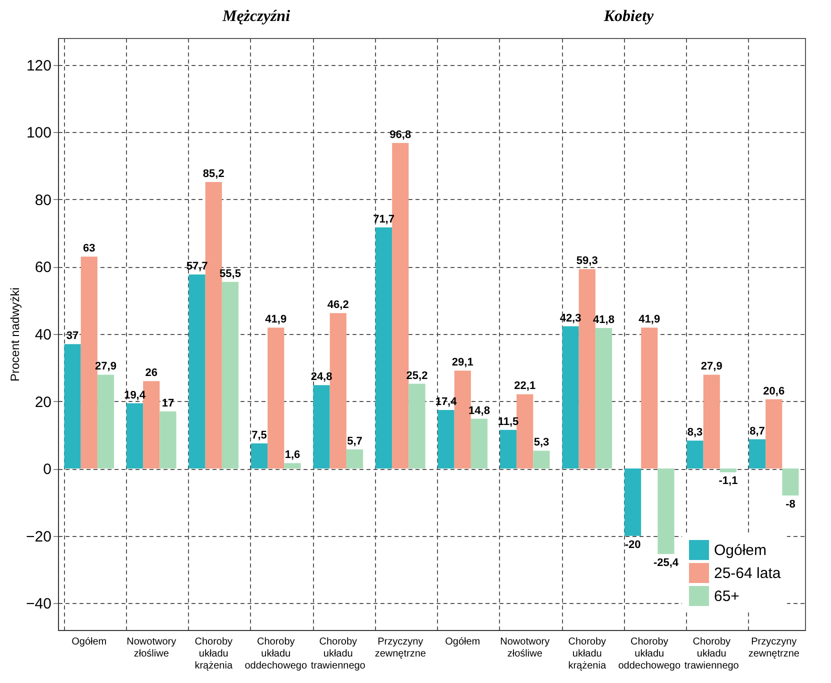 The width and height of the screenshot is (831, 683). I want to click on data-label: 42,3, so click(571, 318).